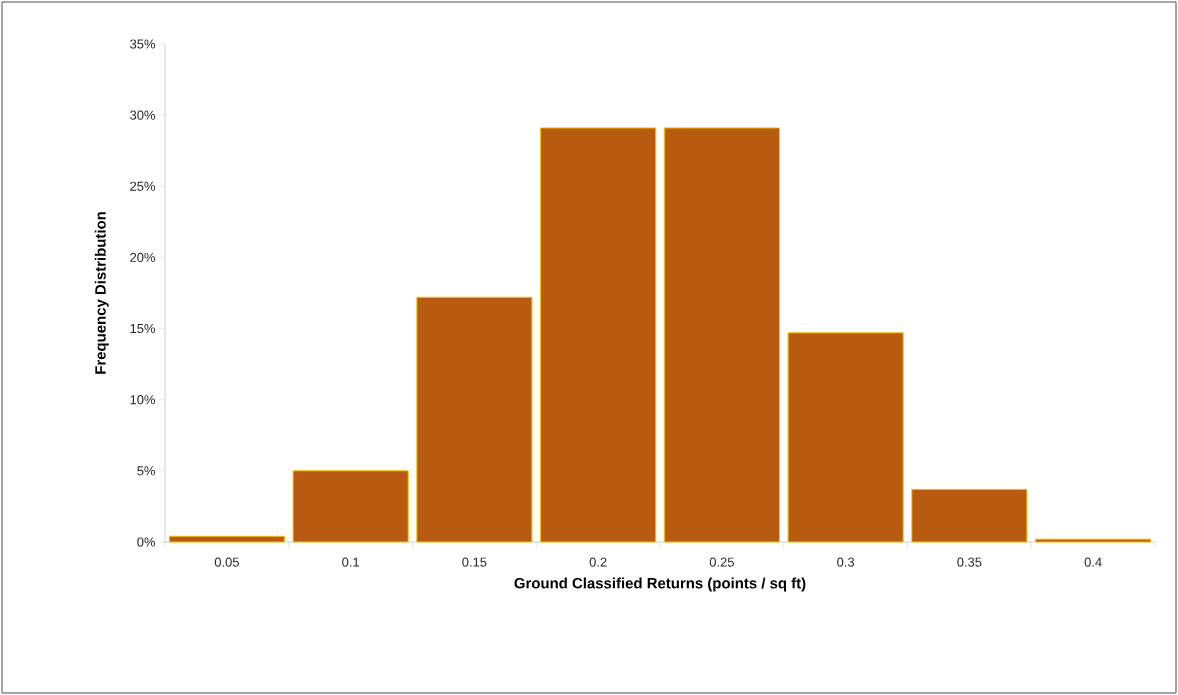 This screenshot has height=695, width=1178. Describe the element at coordinates (101, 293) in the screenshot. I see `y-axis-title: Frequency Distribution` at that location.